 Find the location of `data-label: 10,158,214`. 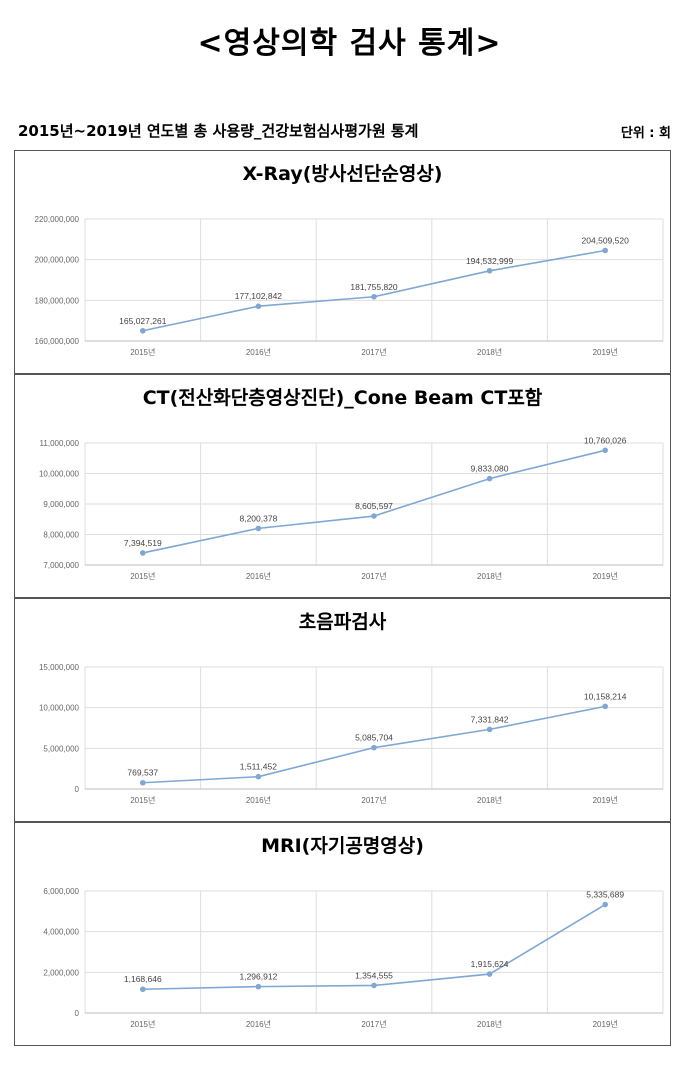

data-label: 10,158,214 is located at coordinates (605, 696).